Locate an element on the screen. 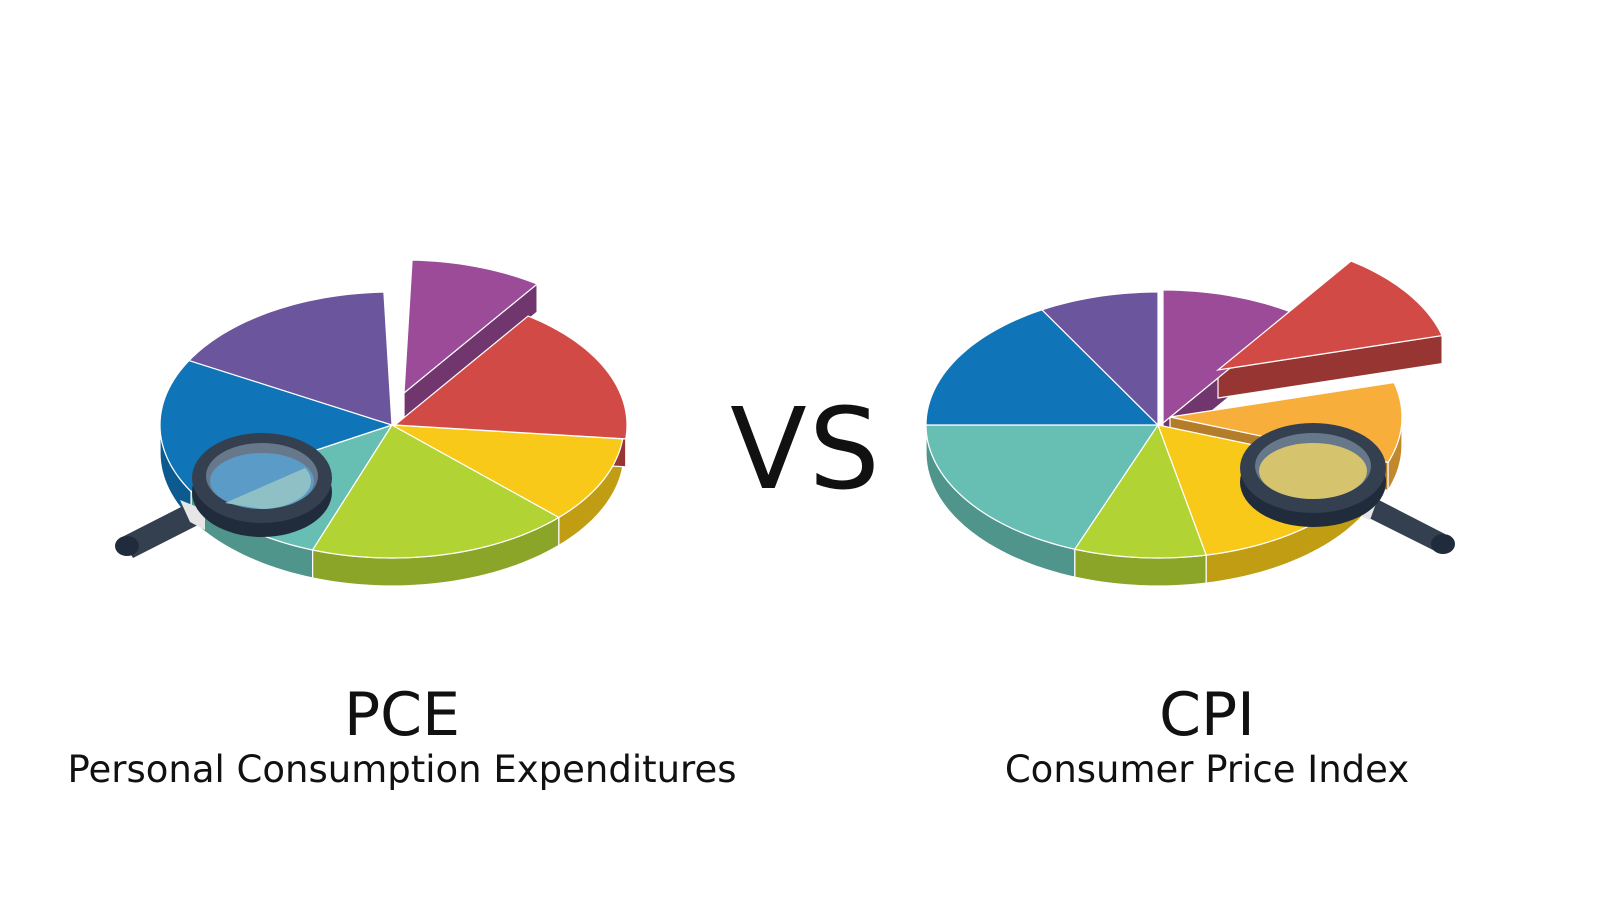 The width and height of the screenshot is (1600, 900). versus-label: VS is located at coordinates (806, 450).